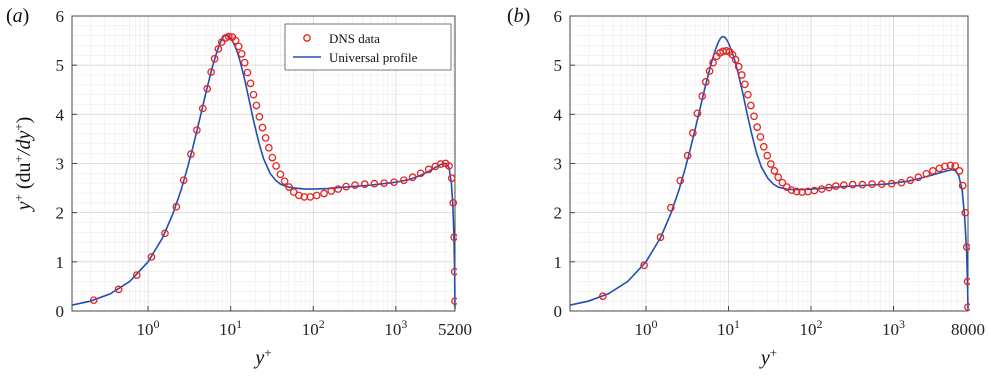 The image size is (989, 376). What do you see at coordinates (307, 38) in the screenshot?
I see `legend-marker-dns` at bounding box center [307, 38].